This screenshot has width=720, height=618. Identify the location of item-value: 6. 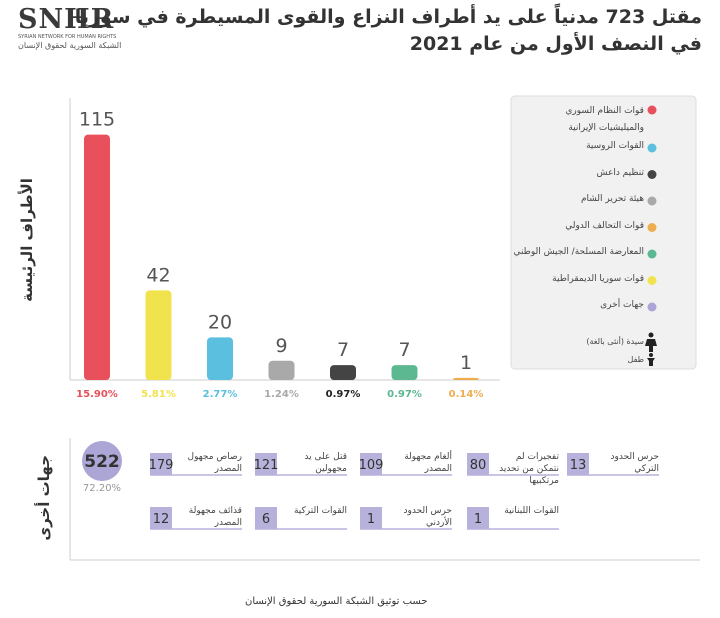
(266, 519).